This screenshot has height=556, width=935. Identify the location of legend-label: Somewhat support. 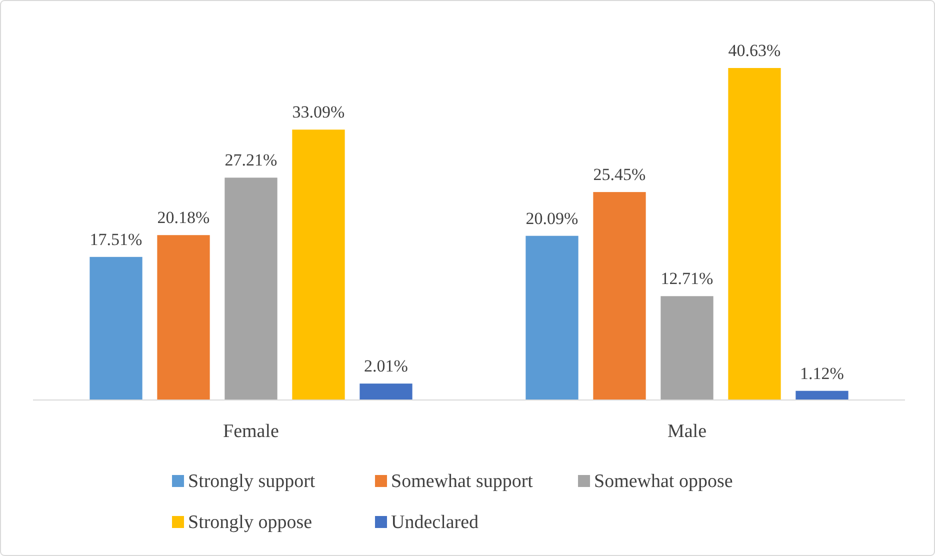
(462, 481).